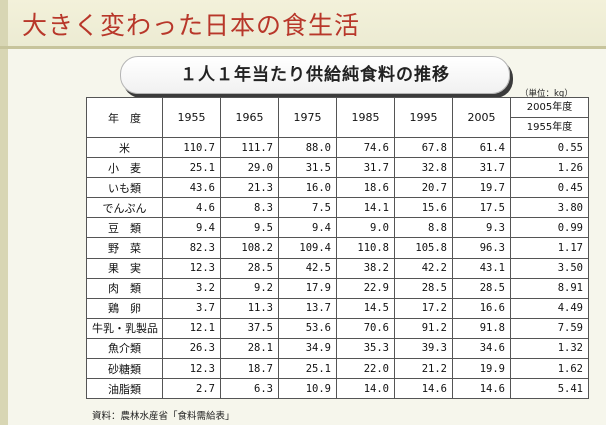  What do you see at coordinates (481, 268) in the screenshot?
I see `value-cell: 43.1` at bounding box center [481, 268].